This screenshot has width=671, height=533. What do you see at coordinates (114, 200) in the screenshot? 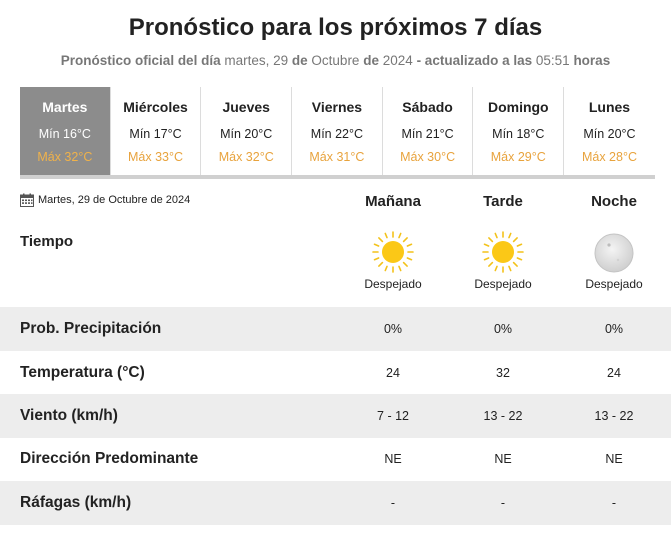
I see `detail-date-text: Martes, 29 de Octubre de 2024` at bounding box center [114, 200].